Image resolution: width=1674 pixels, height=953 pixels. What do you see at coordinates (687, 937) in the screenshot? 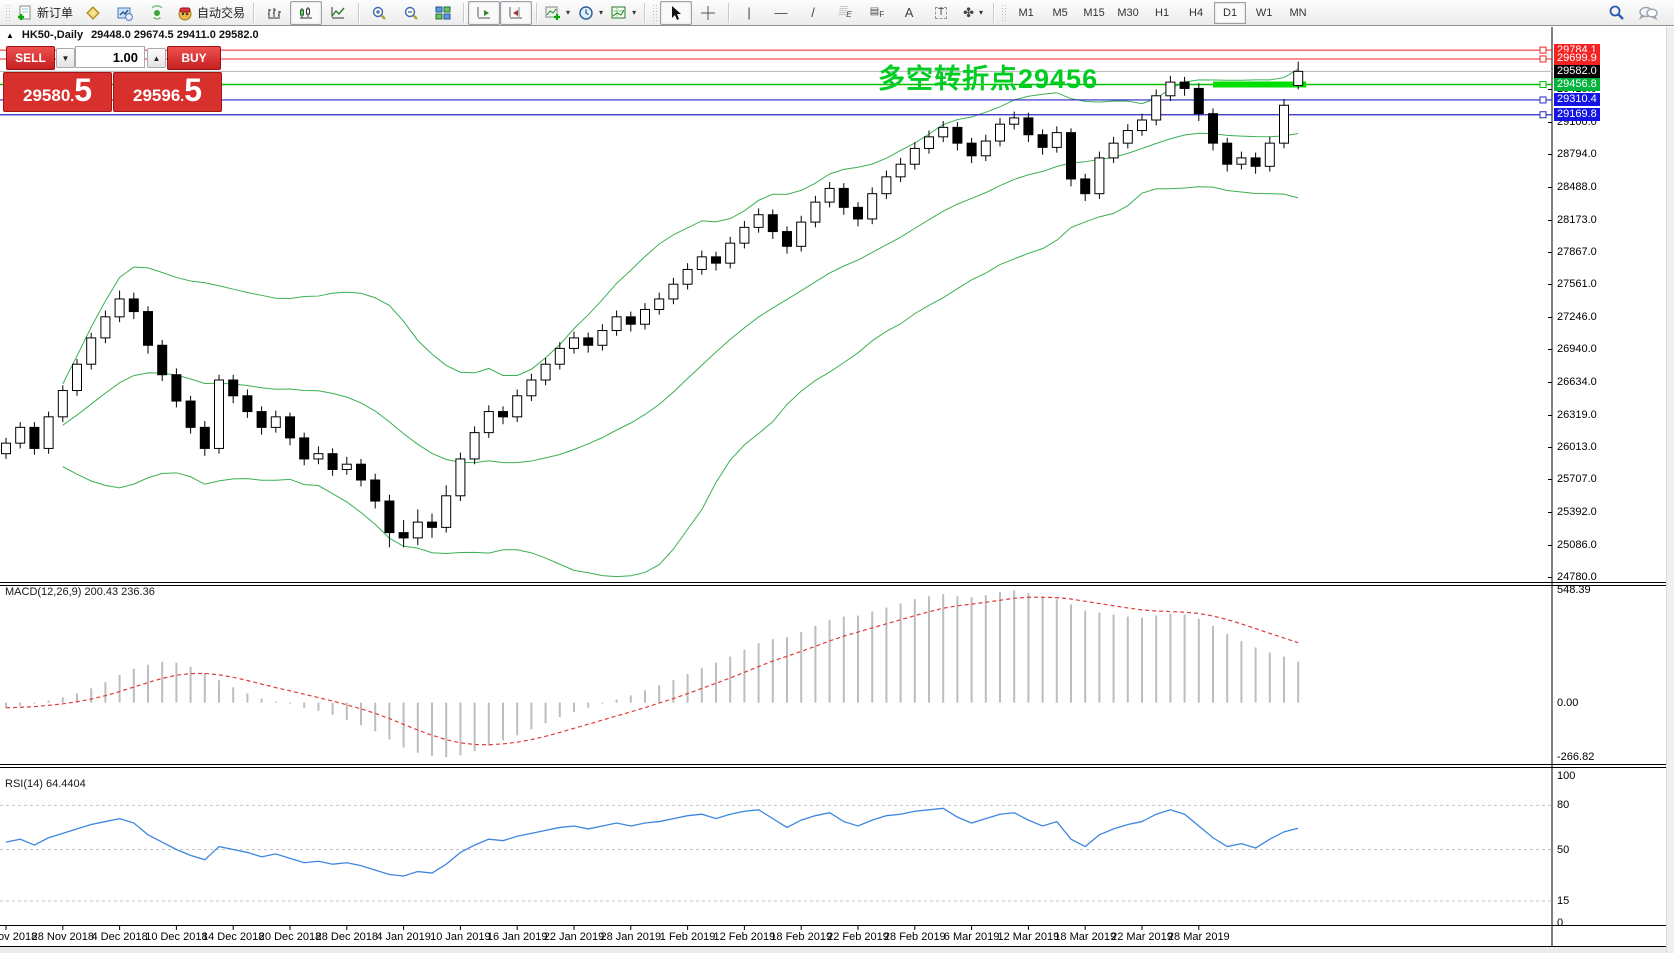
I see `date-axis-label: 1 Feb 2019` at bounding box center [687, 937].